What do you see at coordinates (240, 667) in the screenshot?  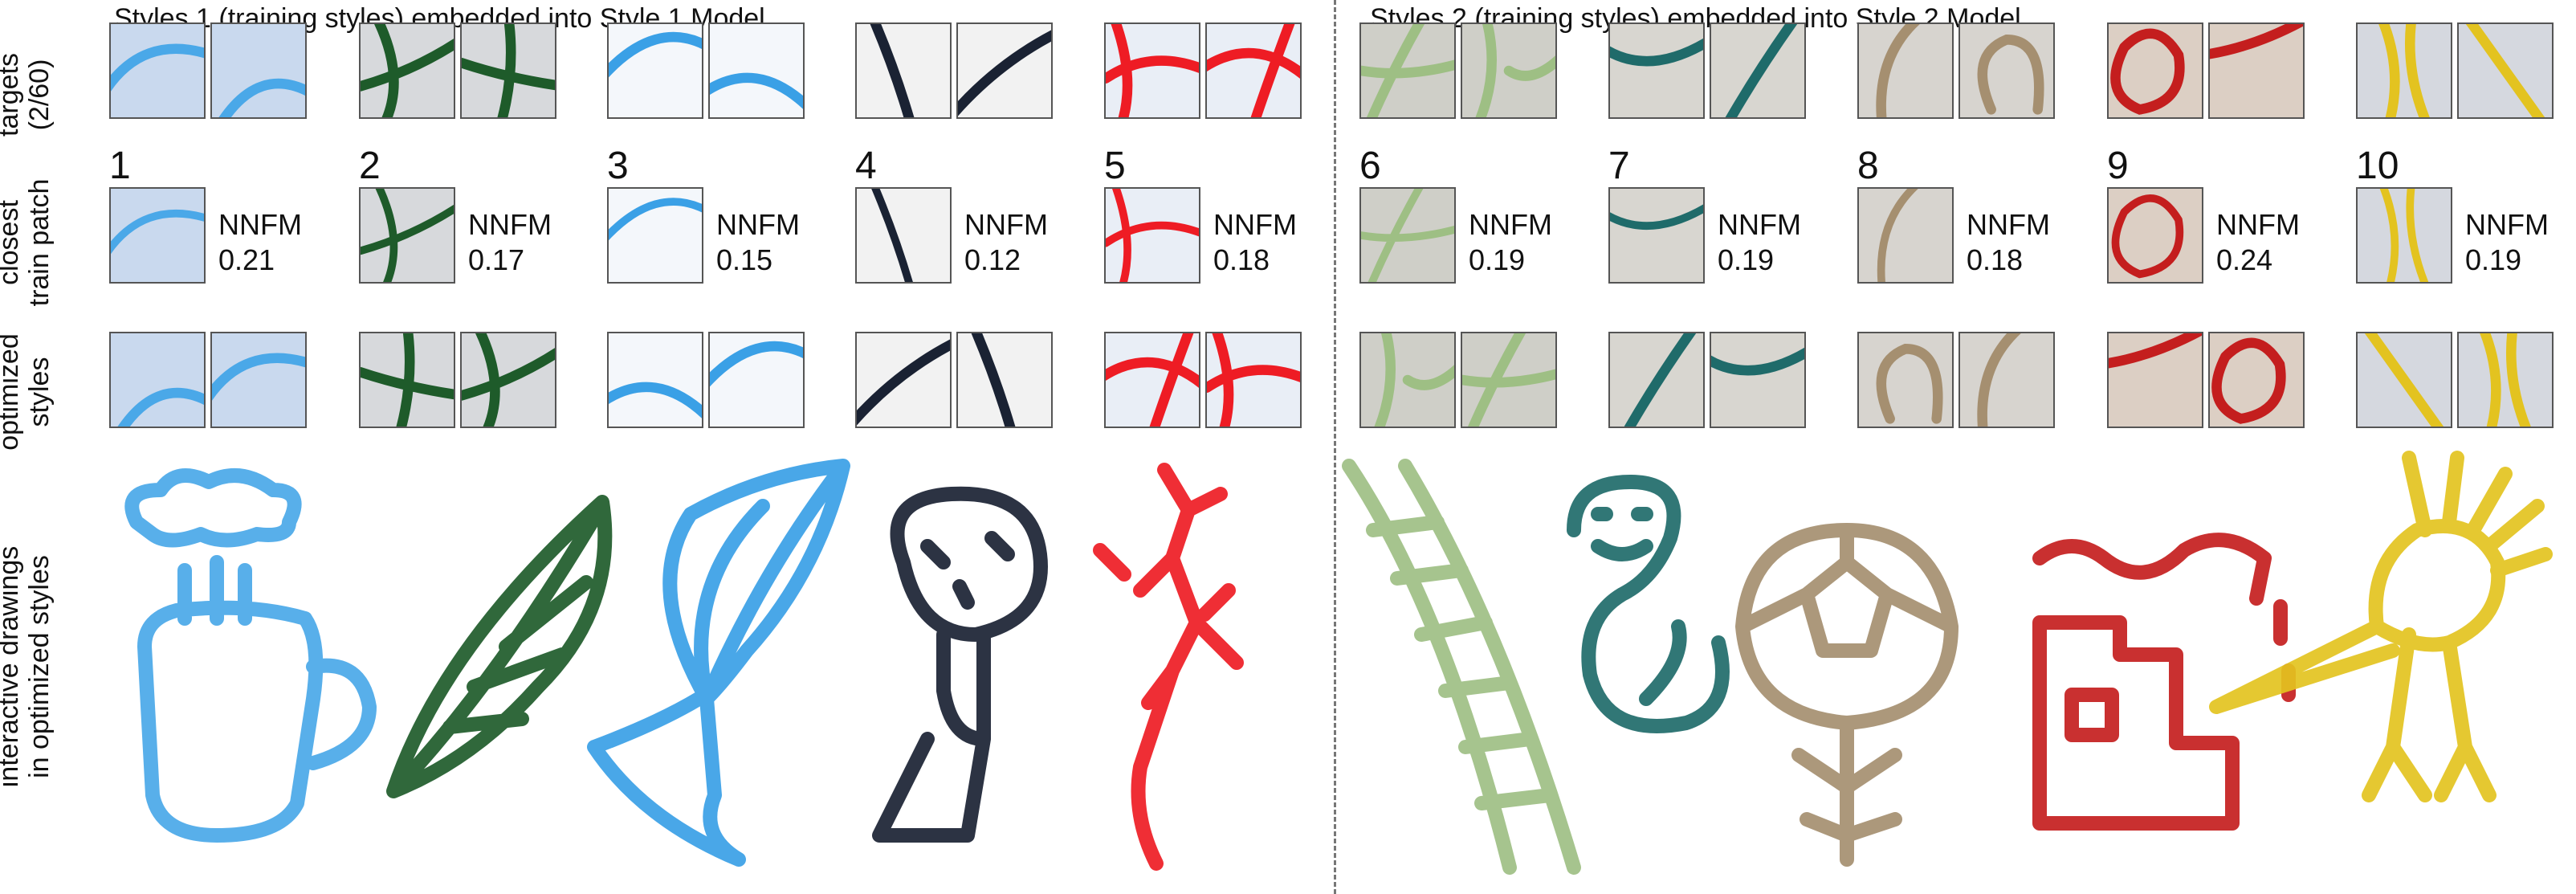 I see `drawing-cup` at bounding box center [240, 667].